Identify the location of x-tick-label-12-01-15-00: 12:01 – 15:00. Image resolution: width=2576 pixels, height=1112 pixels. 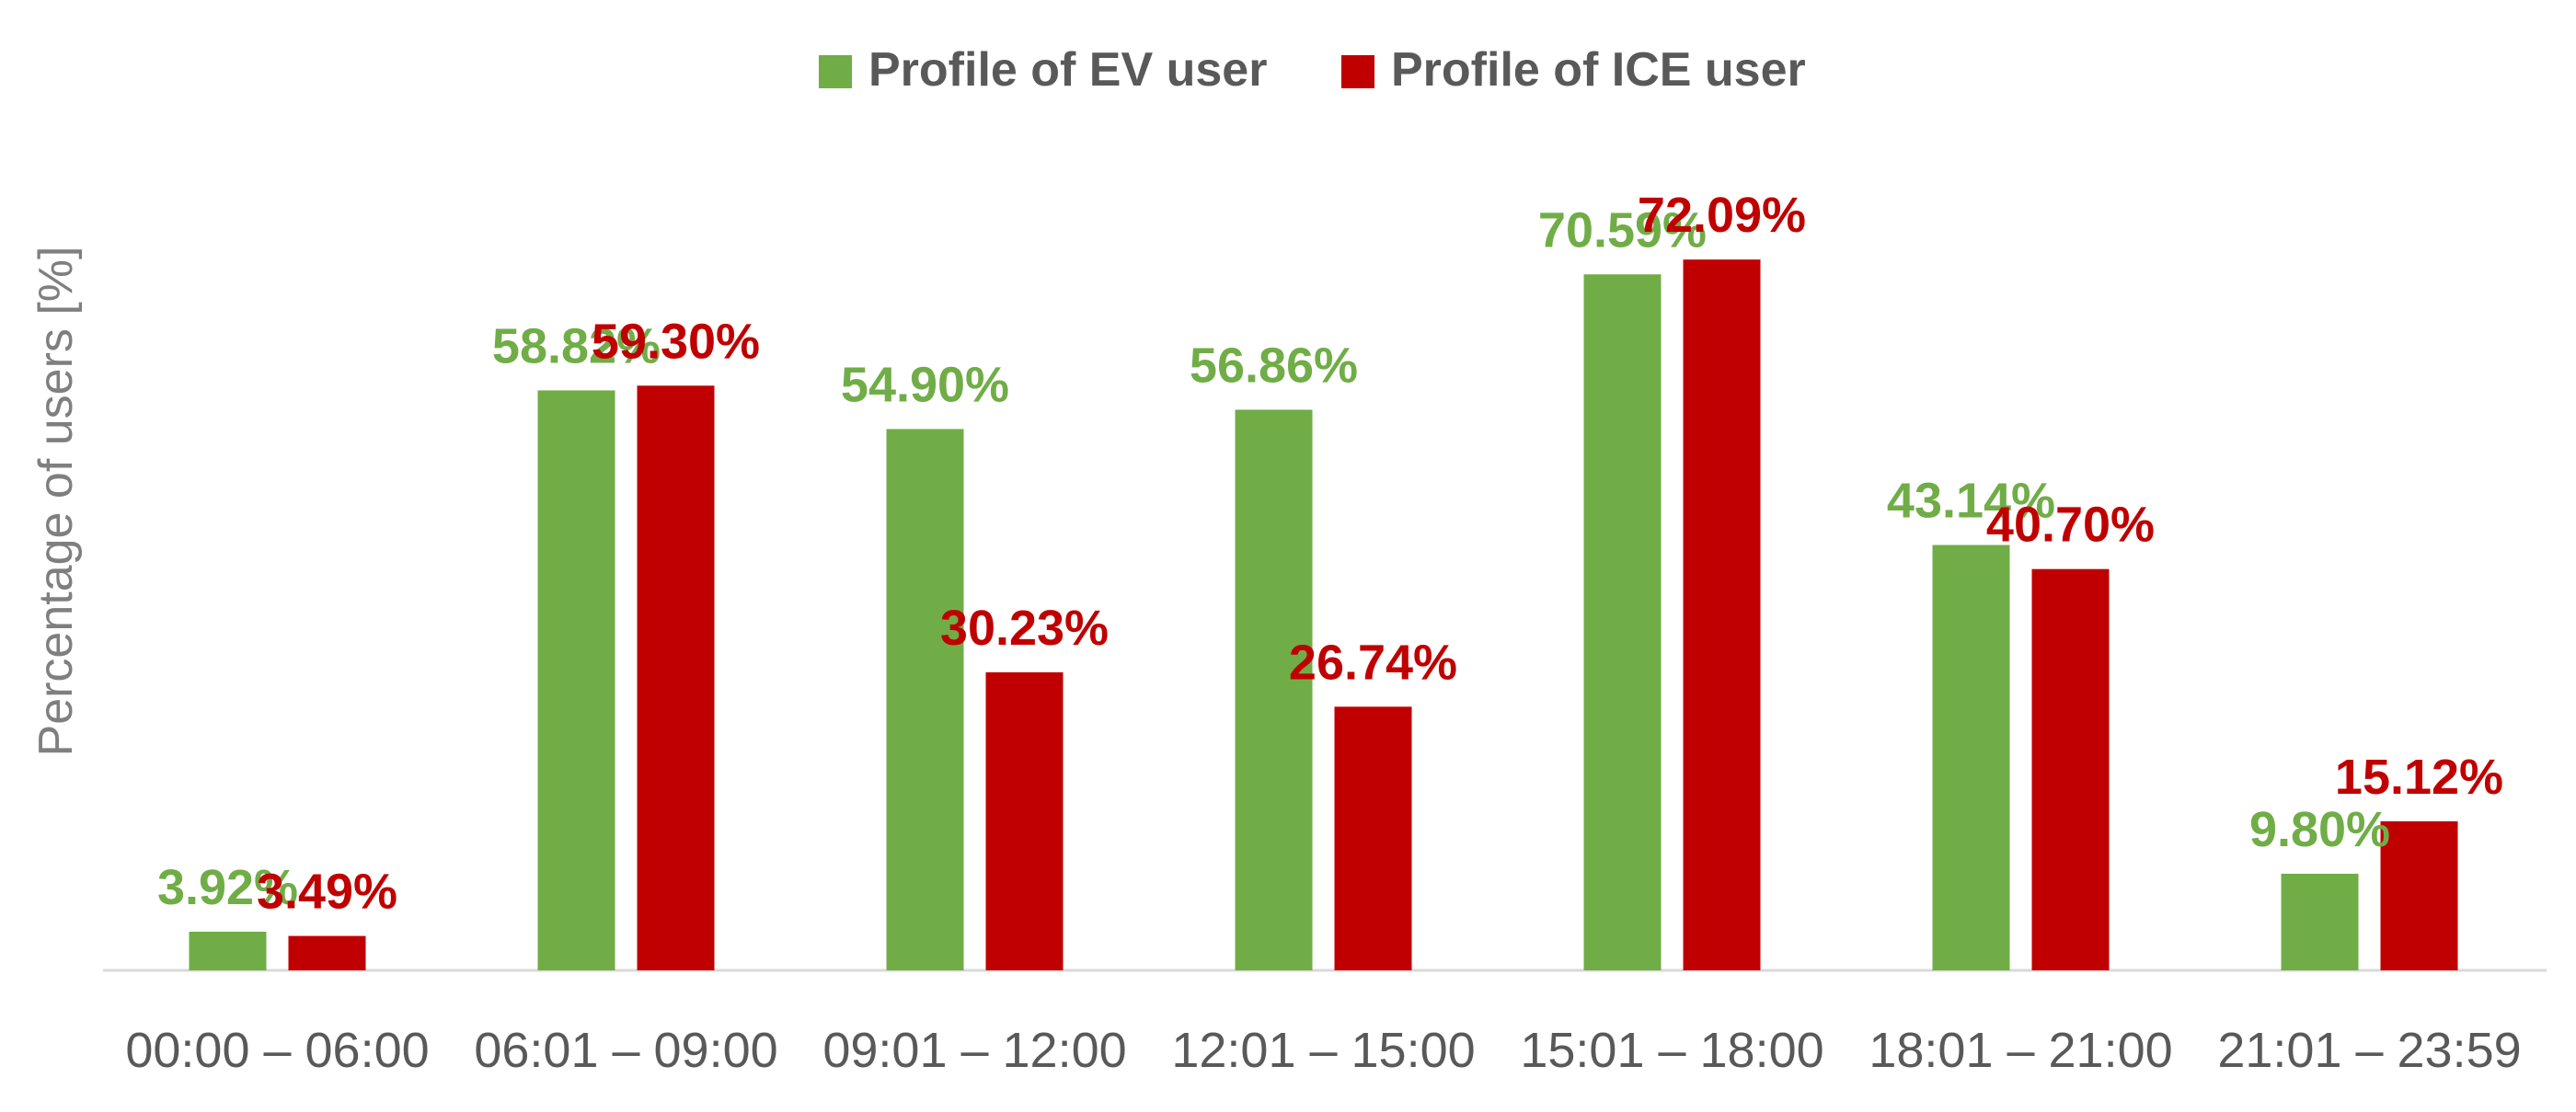
(1323, 1050).